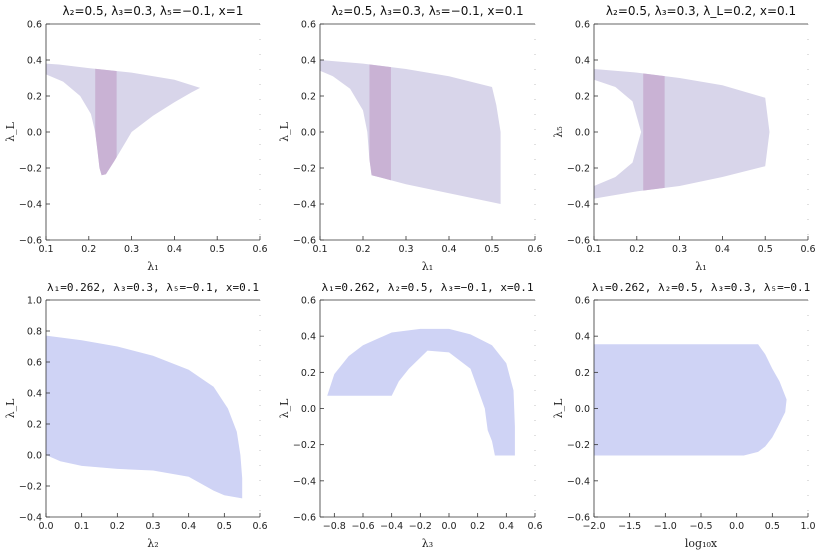  What do you see at coordinates (701, 287) in the screenshot?
I see `panel-title: λ₁=0.262, λ₂=0.5, λ₃=0.3, λ₅=−0.1` at bounding box center [701, 287].